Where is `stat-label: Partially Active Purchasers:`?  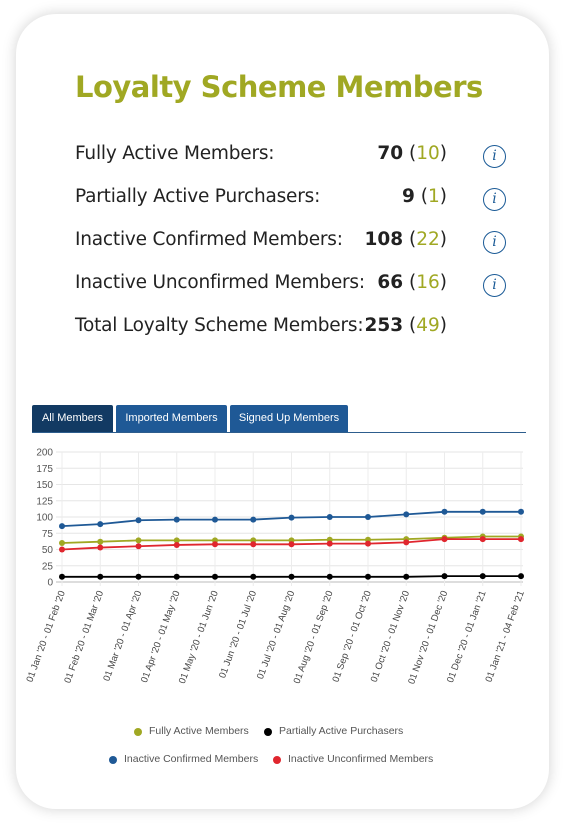 stat-label: Partially Active Purchasers: is located at coordinates (198, 196).